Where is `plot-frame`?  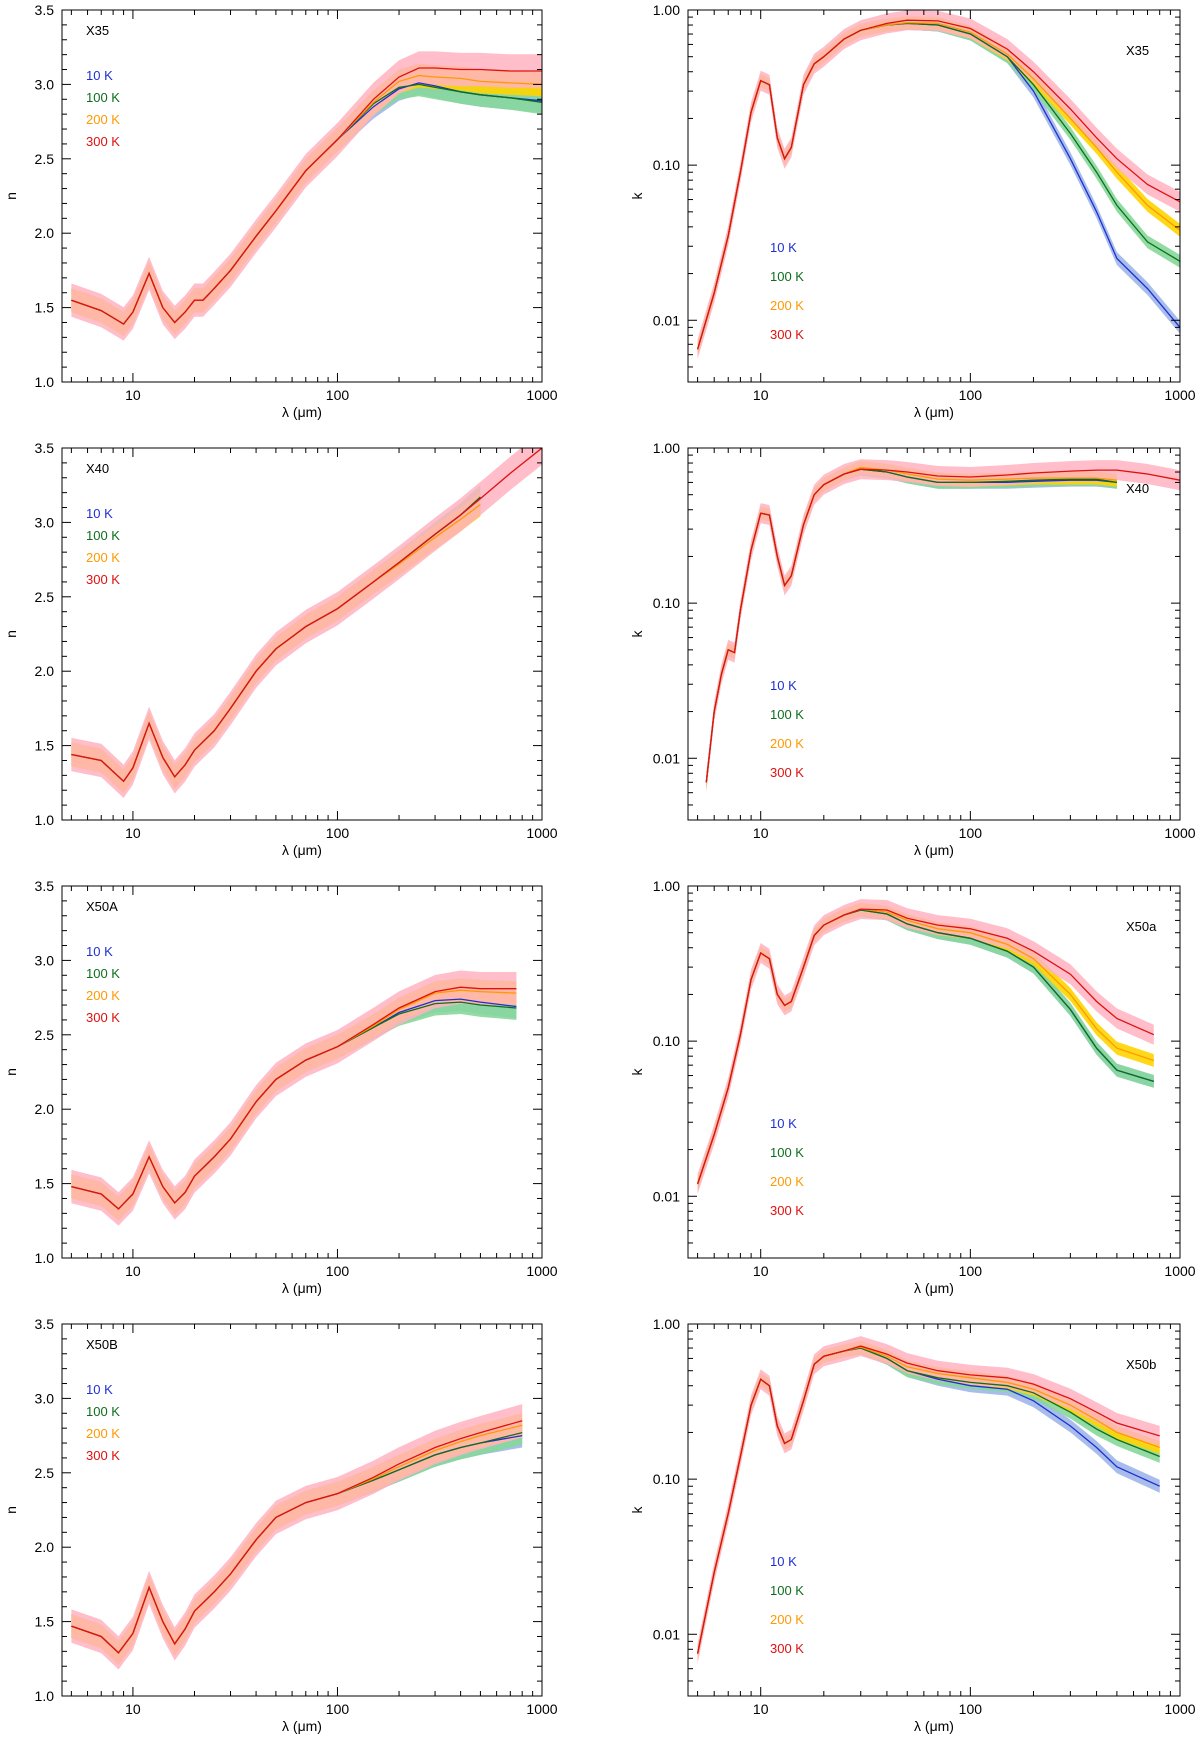
plot-frame is located at coordinates (934, 1072).